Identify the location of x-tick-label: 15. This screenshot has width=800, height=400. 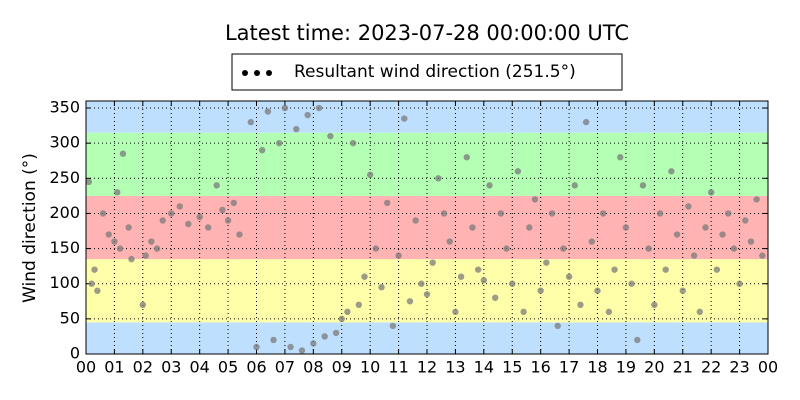
(512, 367).